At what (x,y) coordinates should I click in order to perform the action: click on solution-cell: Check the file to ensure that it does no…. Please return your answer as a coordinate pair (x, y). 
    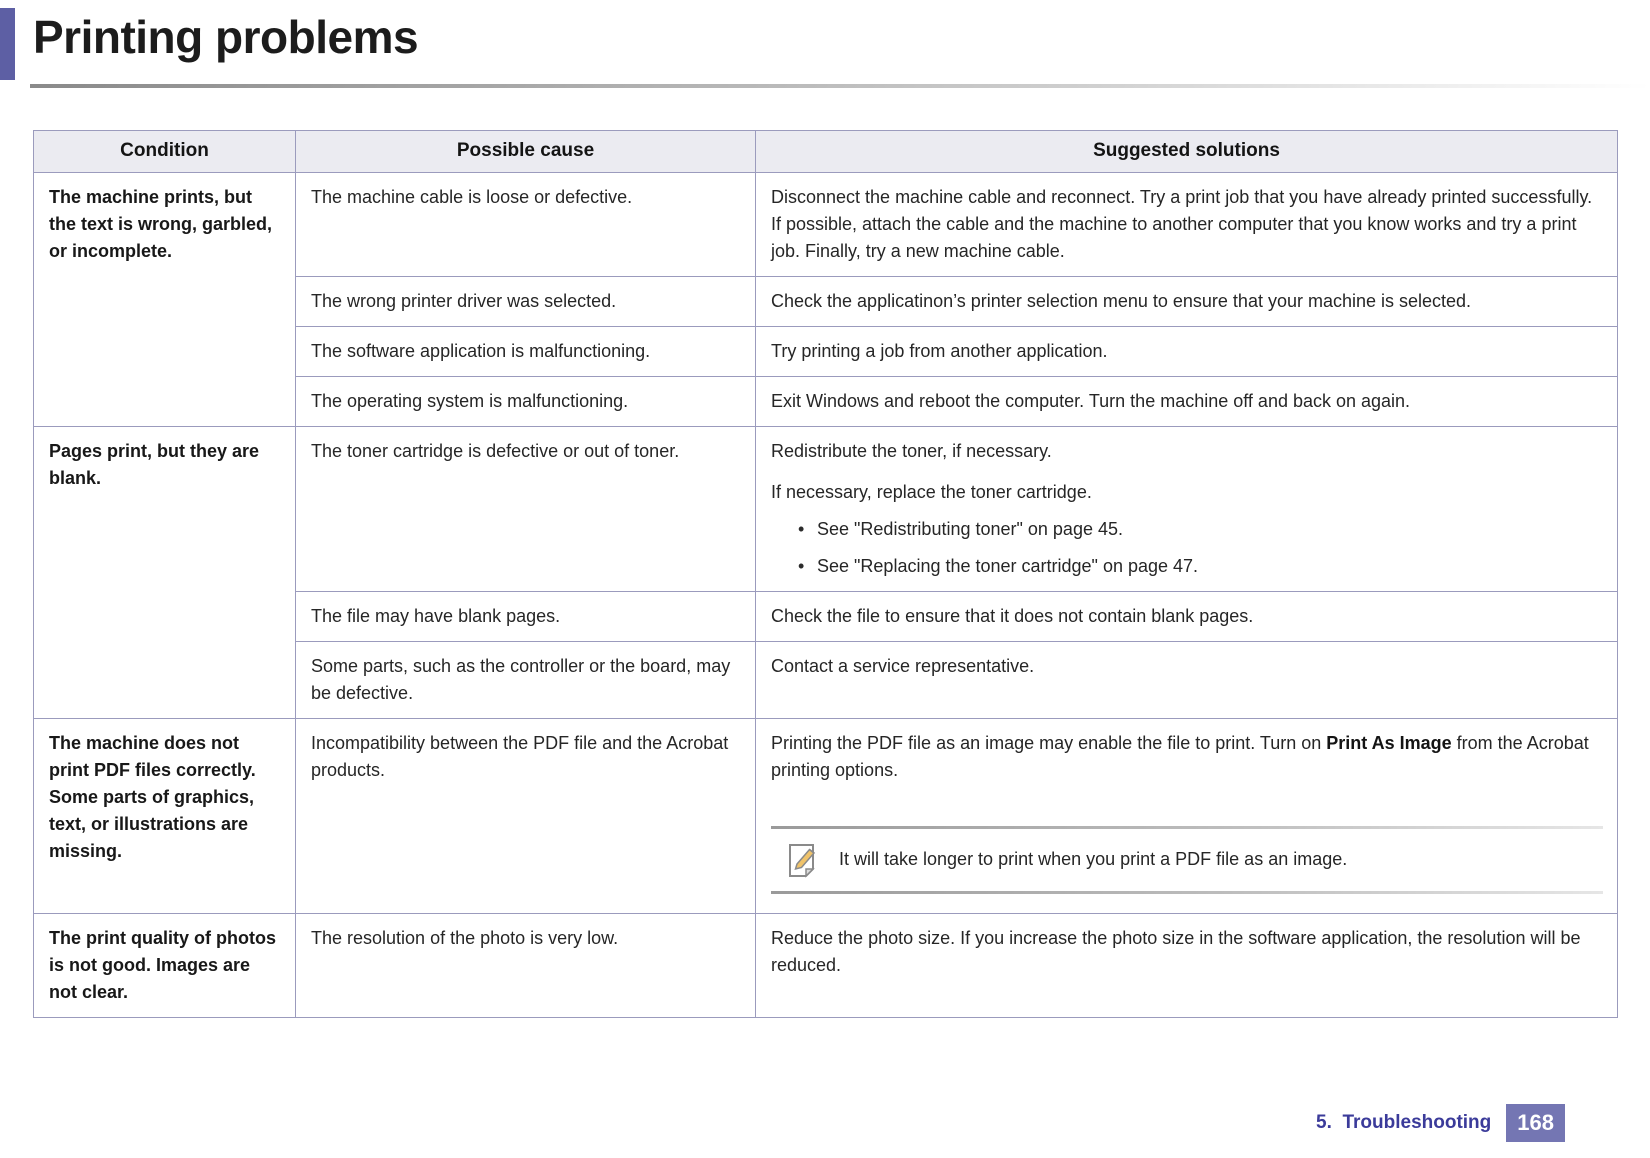
    Looking at the image, I should click on (1186, 616).